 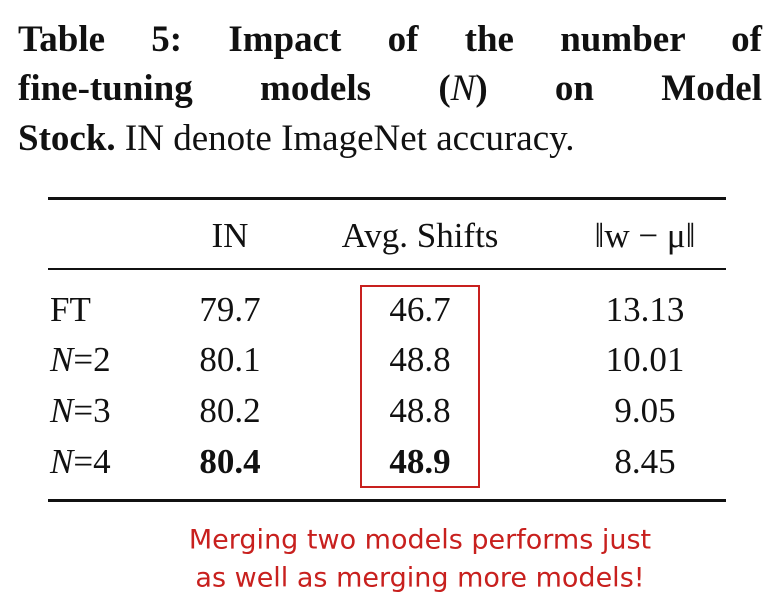 I want to click on caption-line: fine-tuning models (N) on Model, so click(x=390, y=88).